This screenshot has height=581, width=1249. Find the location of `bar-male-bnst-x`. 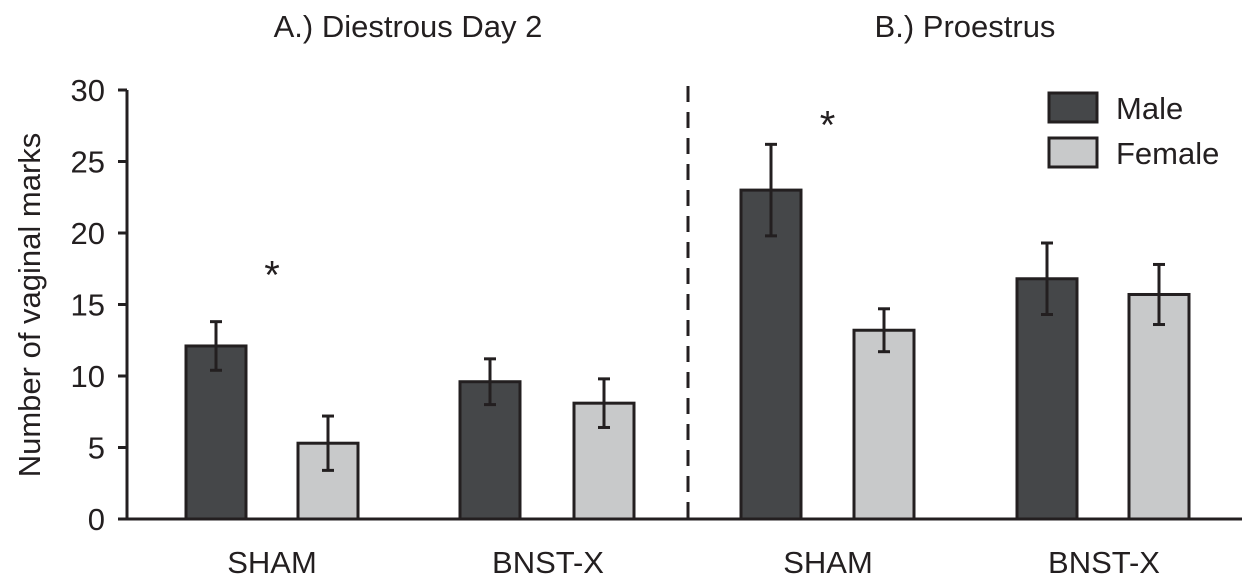

bar-male-bnst-x is located at coordinates (1047, 399).